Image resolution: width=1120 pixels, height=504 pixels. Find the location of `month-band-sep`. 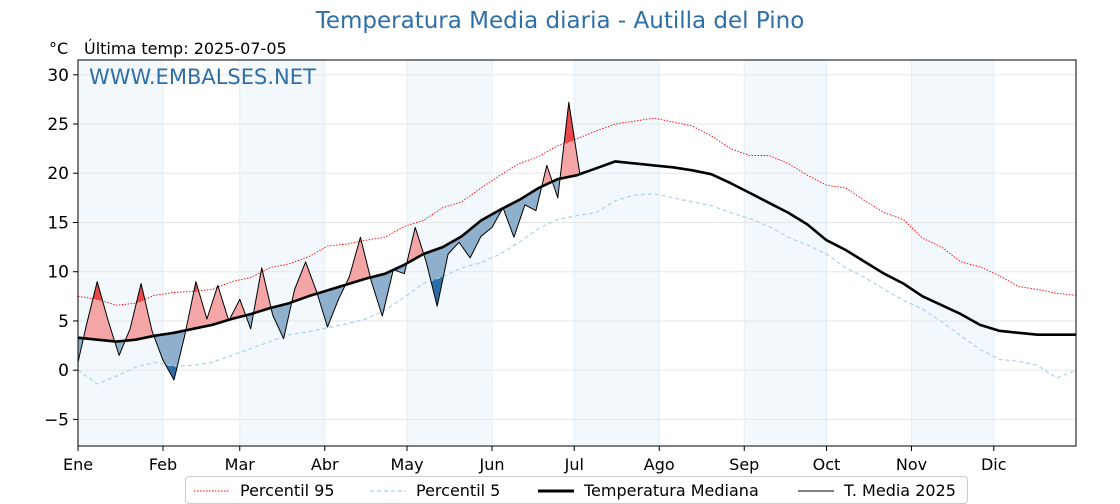

month-band-sep is located at coordinates (785, 253).